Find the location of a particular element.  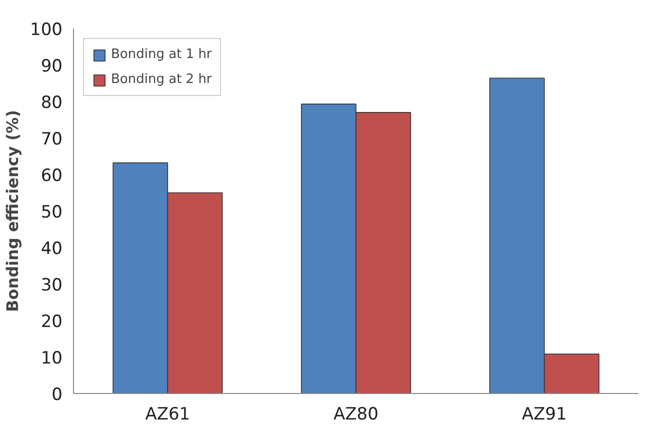

y-tick-label: 10 is located at coordinates (51, 358).